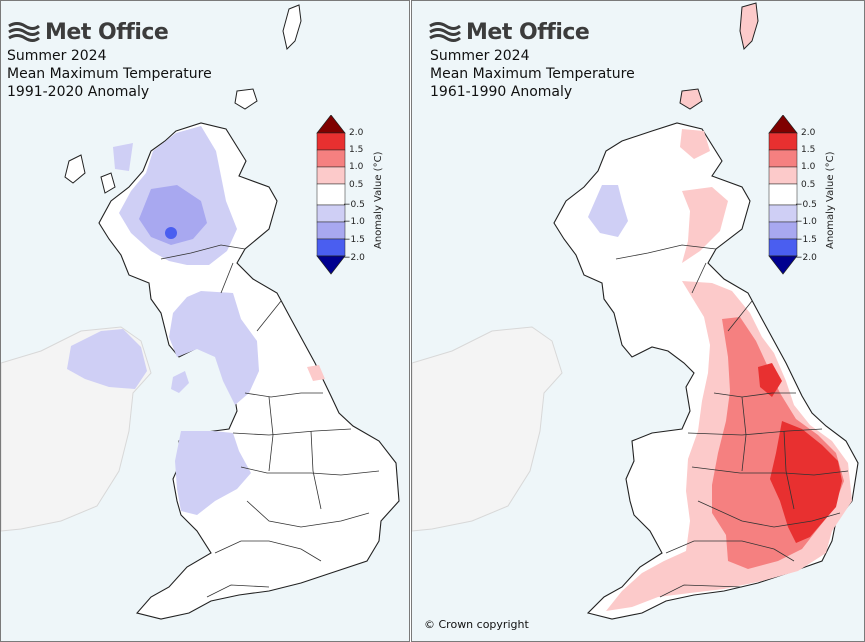  What do you see at coordinates (476, 624) in the screenshot?
I see `copyright-notice: © Crown copyright` at bounding box center [476, 624].